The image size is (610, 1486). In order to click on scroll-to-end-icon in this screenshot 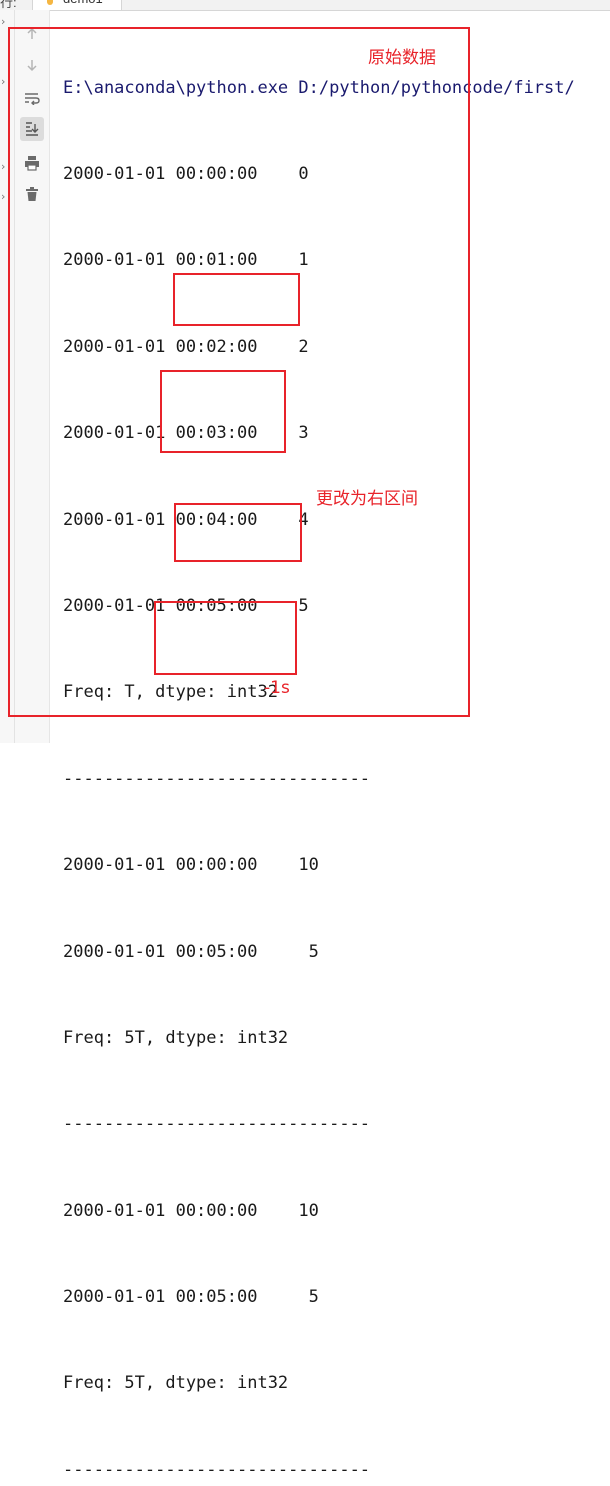, I will do `click(32, 129)`.